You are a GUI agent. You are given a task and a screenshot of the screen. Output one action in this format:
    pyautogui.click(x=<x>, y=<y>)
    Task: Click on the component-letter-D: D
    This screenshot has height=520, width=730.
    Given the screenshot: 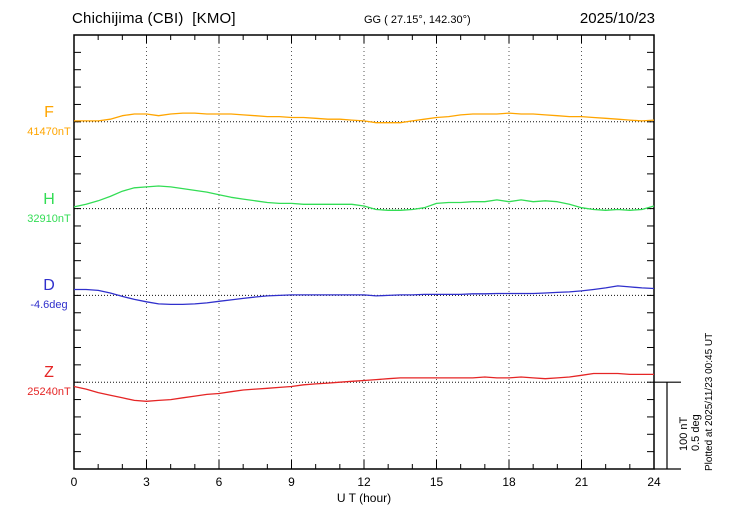 What is the action you would take?
    pyautogui.click(x=49, y=286)
    